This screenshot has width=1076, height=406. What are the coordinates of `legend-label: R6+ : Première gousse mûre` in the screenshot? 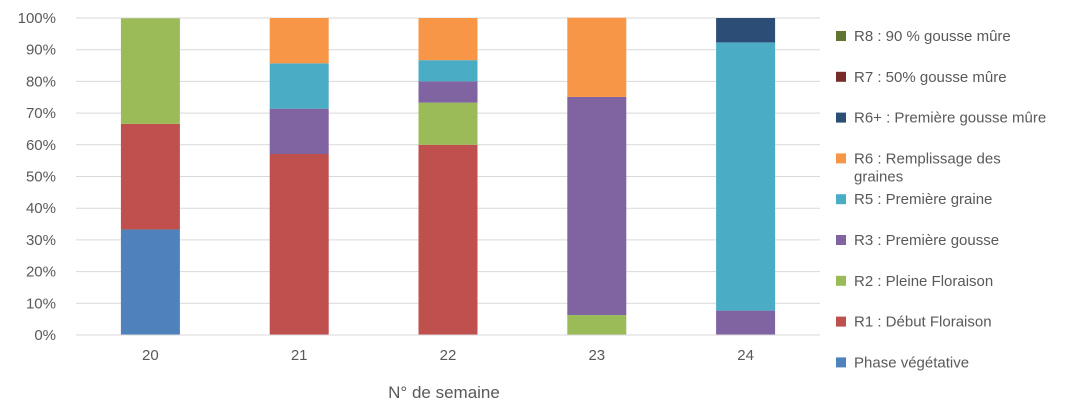 It's located at (950, 118).